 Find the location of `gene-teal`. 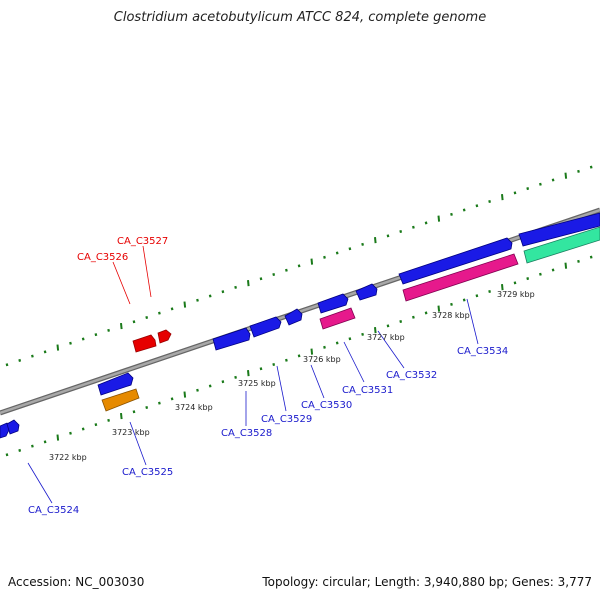

gene-teal is located at coordinates (561, 245).